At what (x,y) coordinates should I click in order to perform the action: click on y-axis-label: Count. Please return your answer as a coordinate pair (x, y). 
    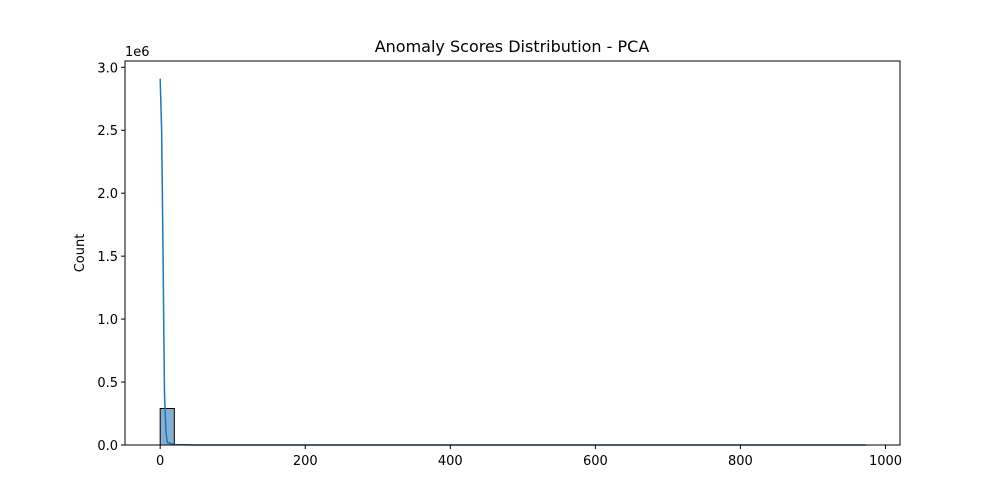
    Looking at the image, I should click on (80, 253).